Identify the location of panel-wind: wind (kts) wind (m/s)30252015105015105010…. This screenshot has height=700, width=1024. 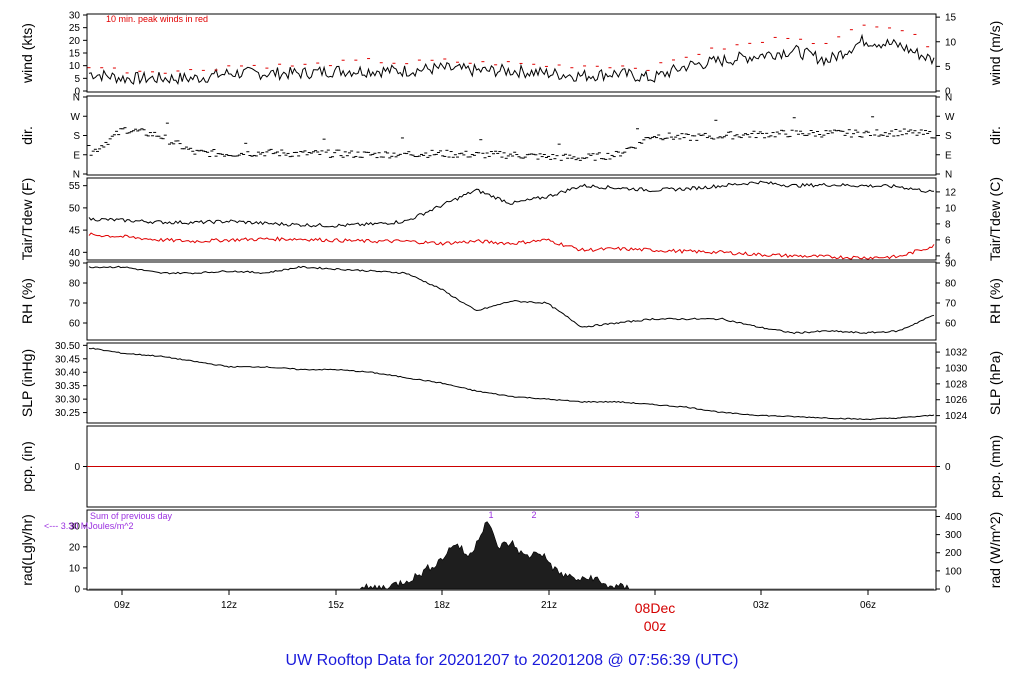
(511, 54).